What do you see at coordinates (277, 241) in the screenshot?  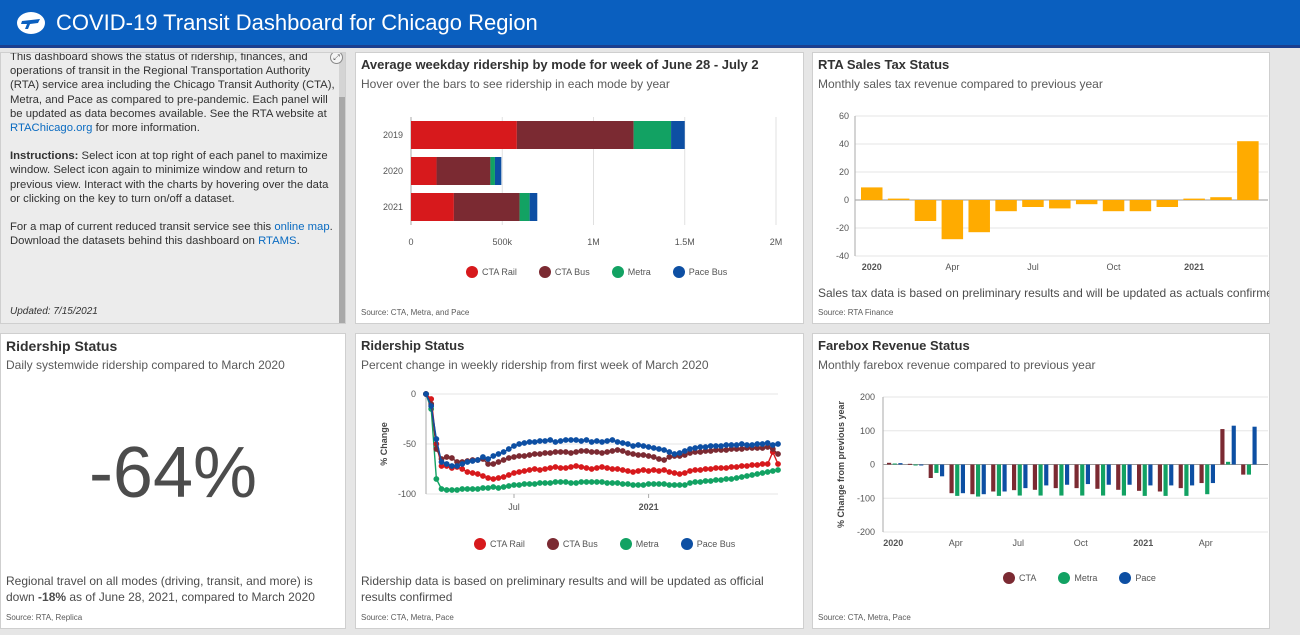 I see `rtams-link: RTAMS` at bounding box center [277, 241].